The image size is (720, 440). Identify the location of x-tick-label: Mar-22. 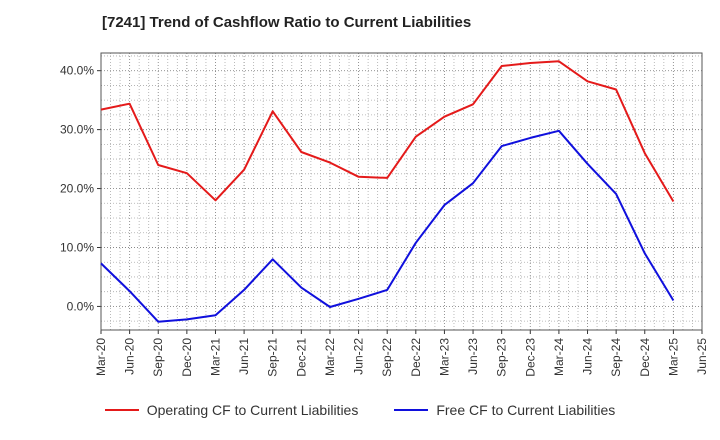
(330, 357).